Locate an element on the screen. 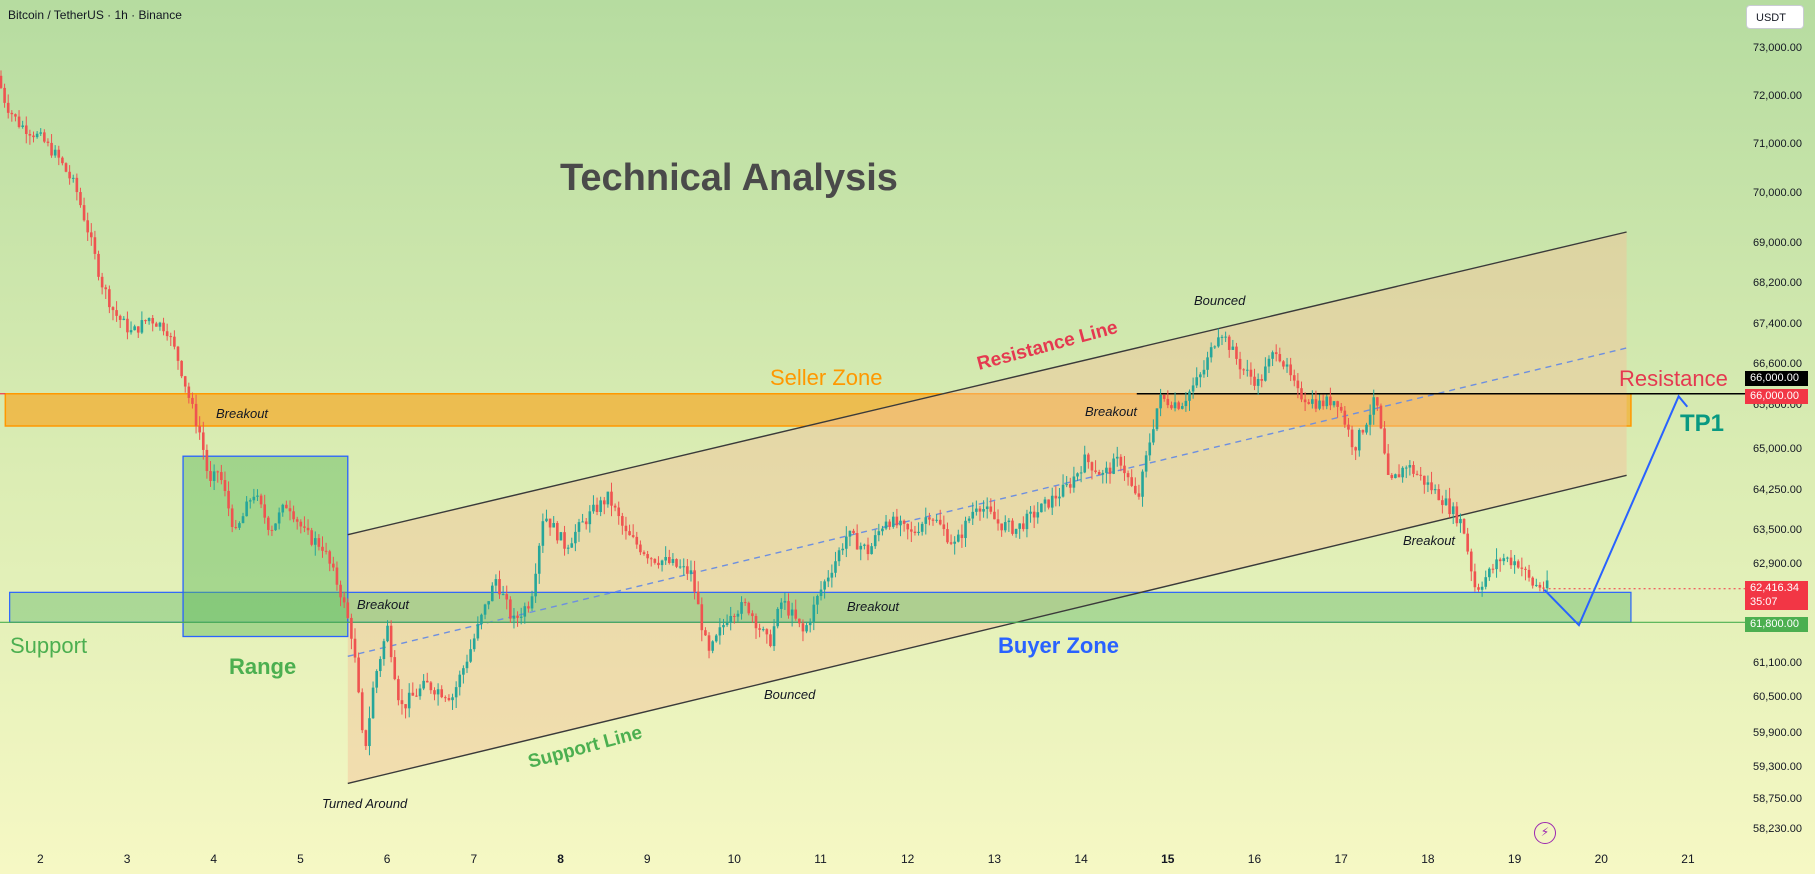 This screenshot has width=1815, height=874. x-tick-label: 20 is located at coordinates (1602, 859).